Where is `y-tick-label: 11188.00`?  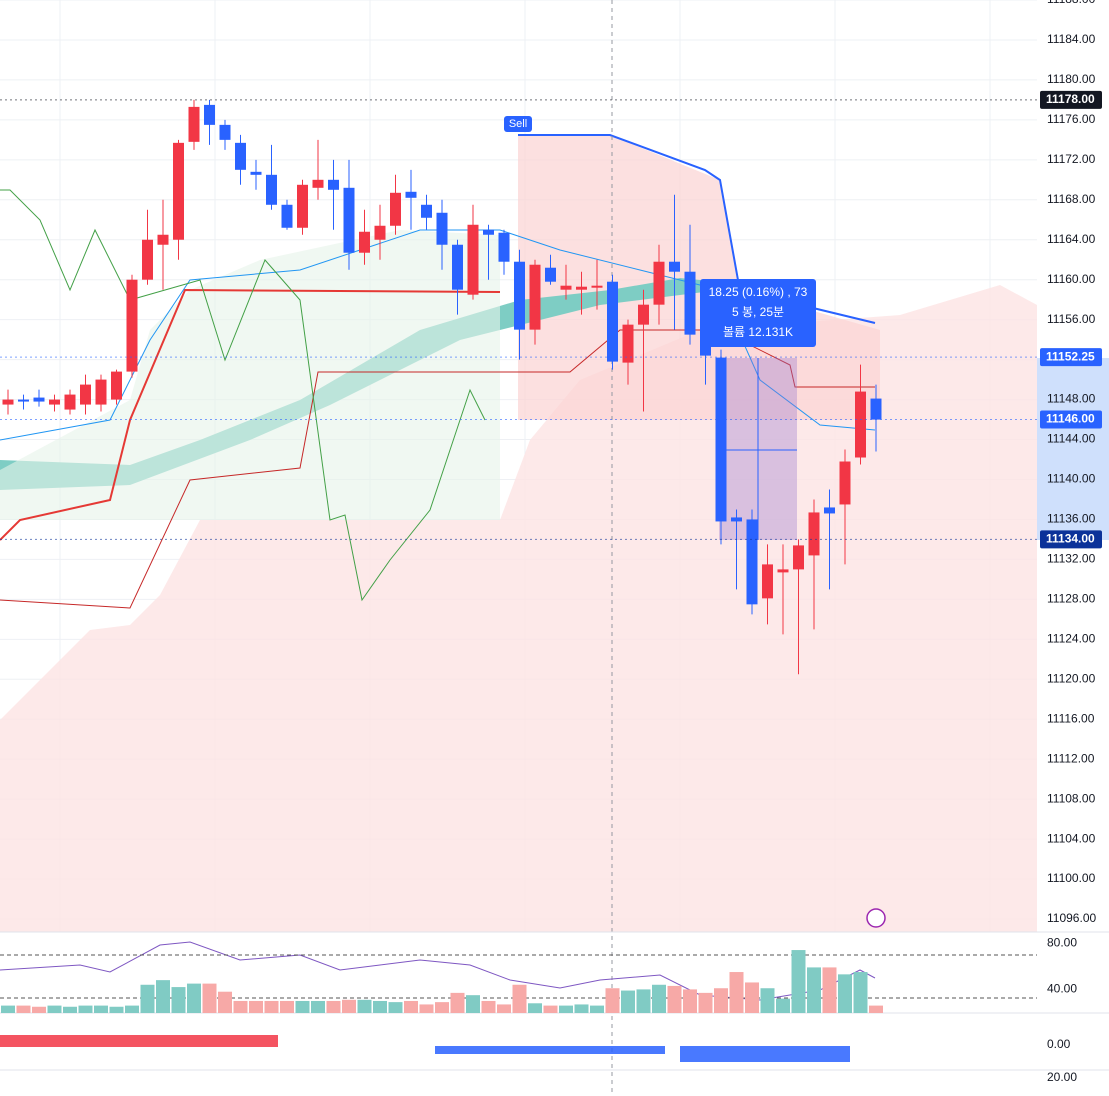
y-tick-label: 11188.00 is located at coordinates (1071, 3).